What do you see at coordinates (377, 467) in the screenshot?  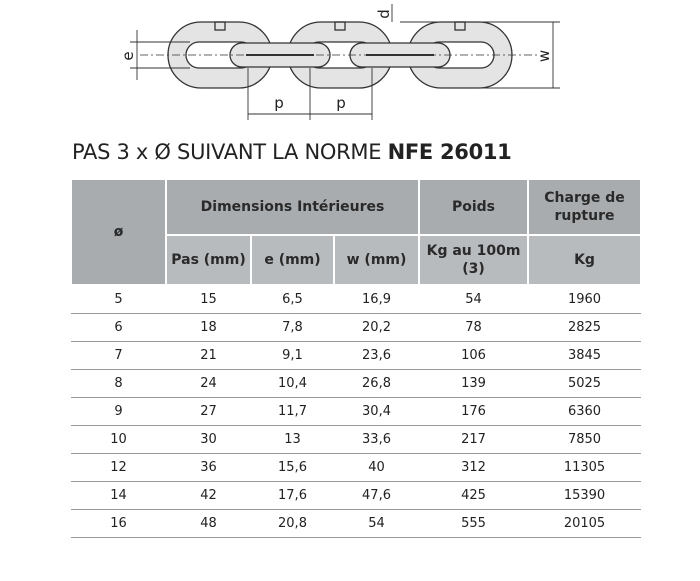 I see `table-cell: 40` at bounding box center [377, 467].